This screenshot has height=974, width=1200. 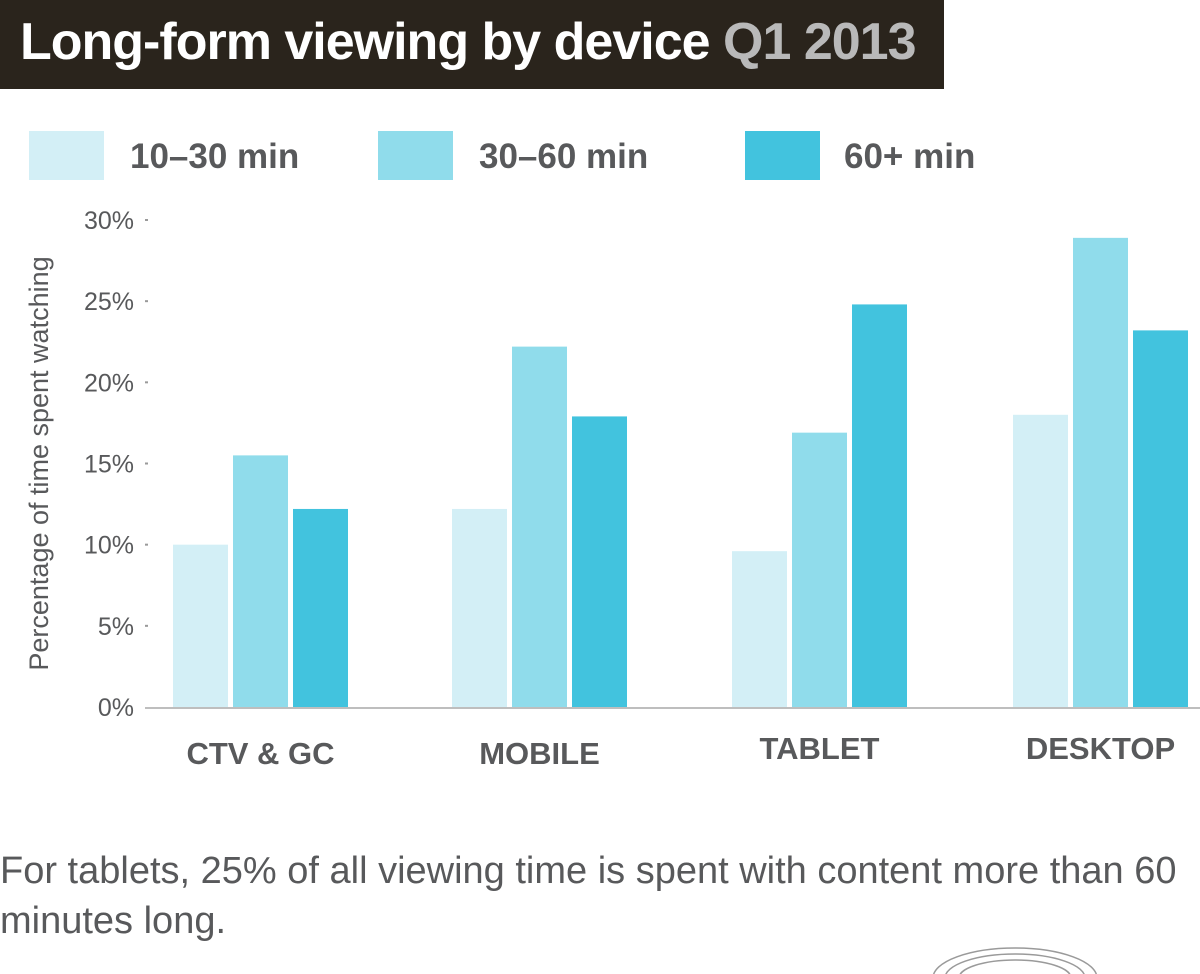 What do you see at coordinates (39, 463) in the screenshot?
I see `y-axis-title: Percentage of time spent watching` at bounding box center [39, 463].